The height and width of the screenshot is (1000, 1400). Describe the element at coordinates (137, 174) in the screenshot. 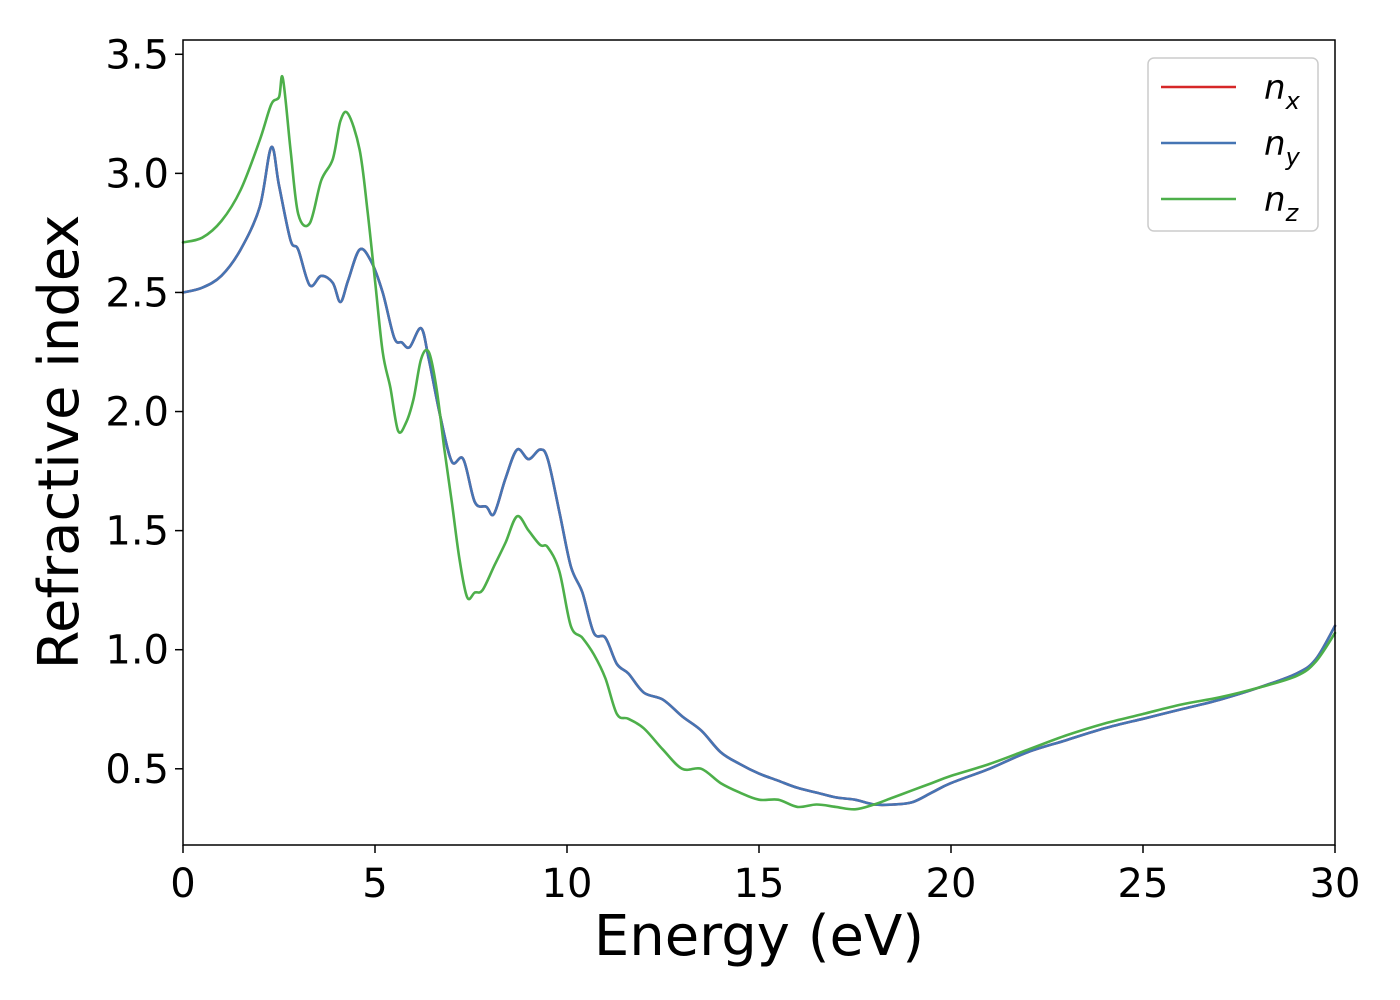

I see `y-tick-label: 3.0` at that location.